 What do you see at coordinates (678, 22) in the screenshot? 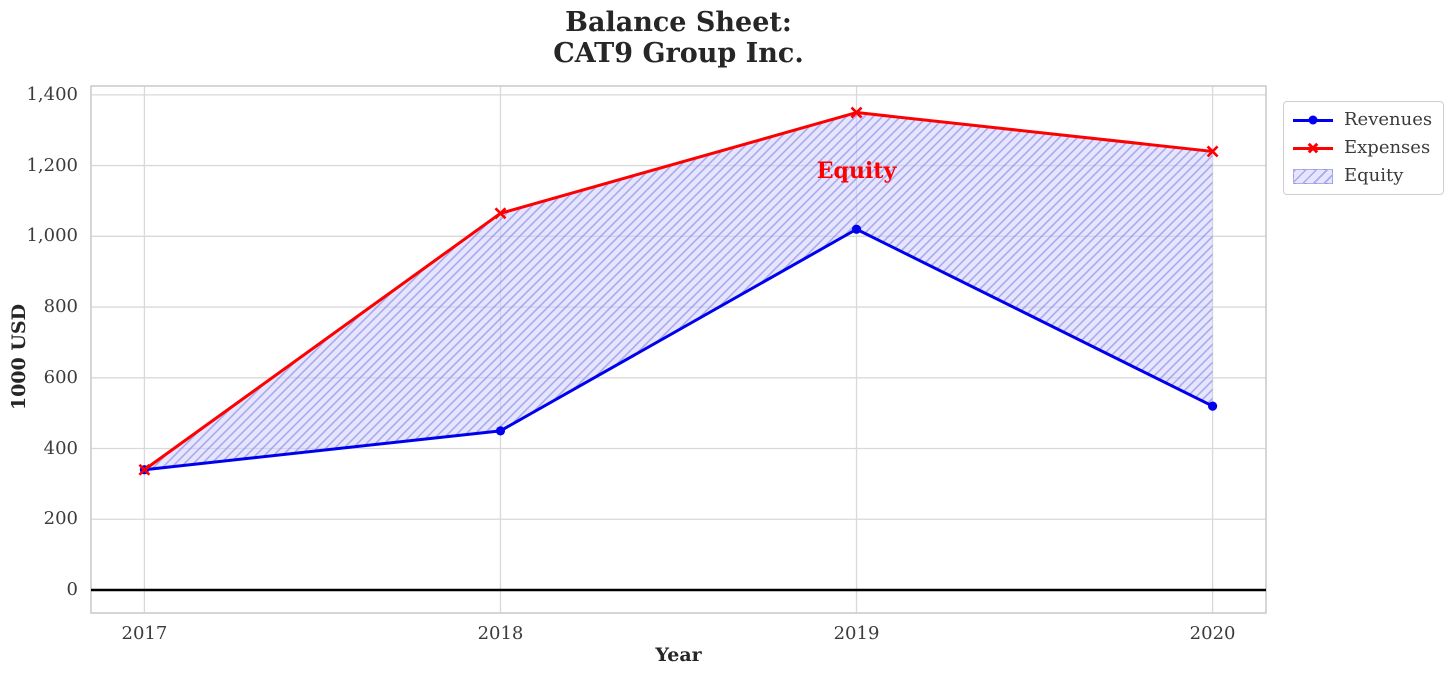
I see `chart-title-line1: Balance Sheet:` at bounding box center [678, 22].